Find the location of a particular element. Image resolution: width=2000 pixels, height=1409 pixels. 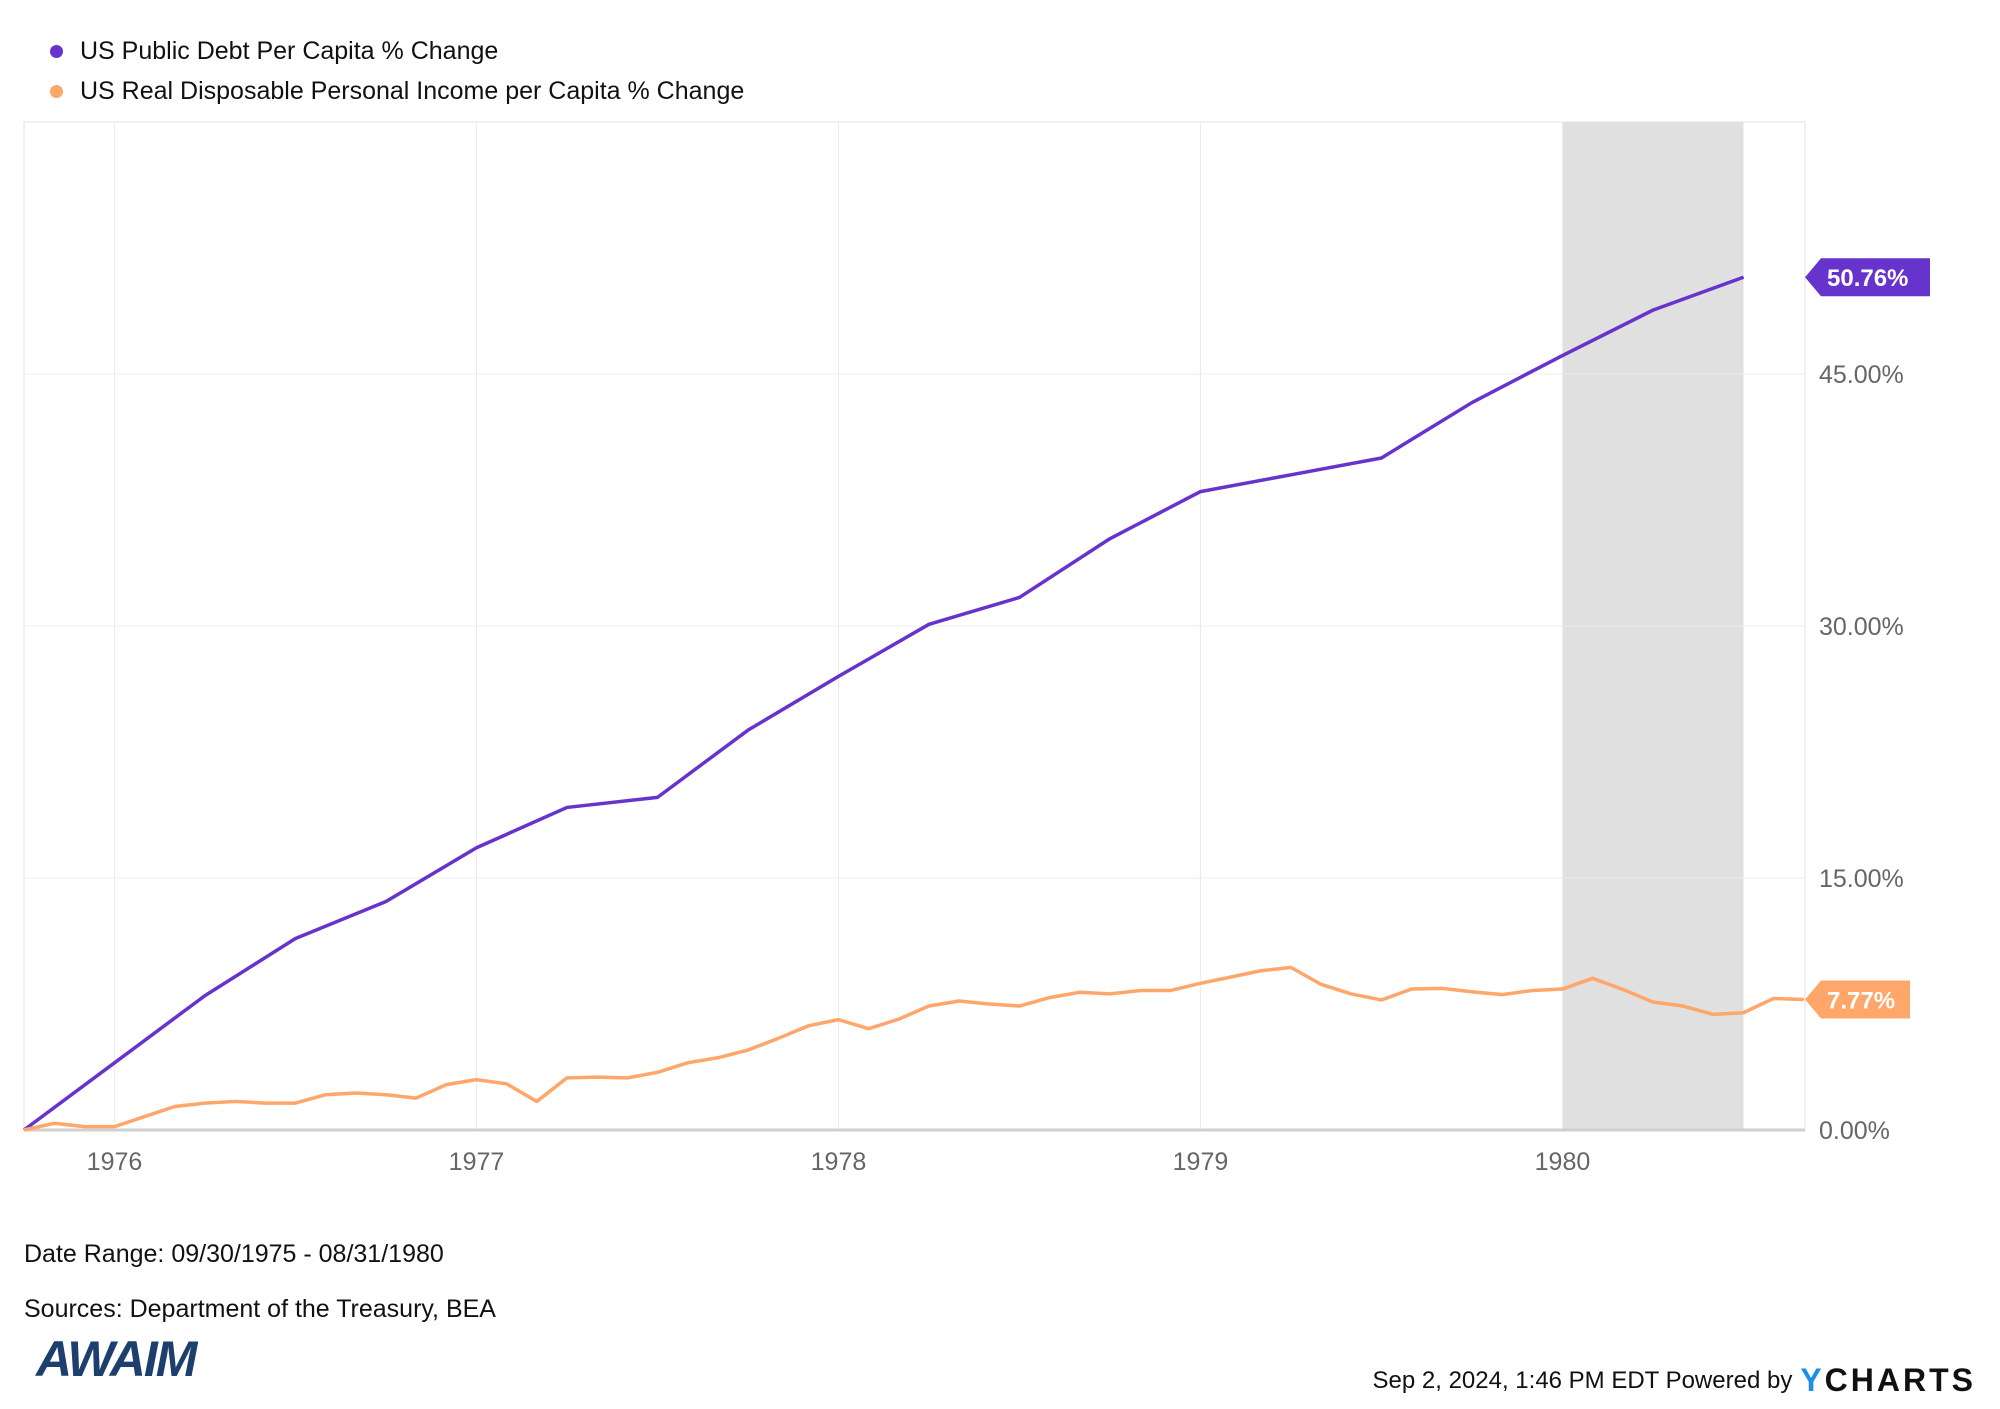

date-range: Date Range: 09/30/1975 - 08/31/1980 is located at coordinates (234, 1254).